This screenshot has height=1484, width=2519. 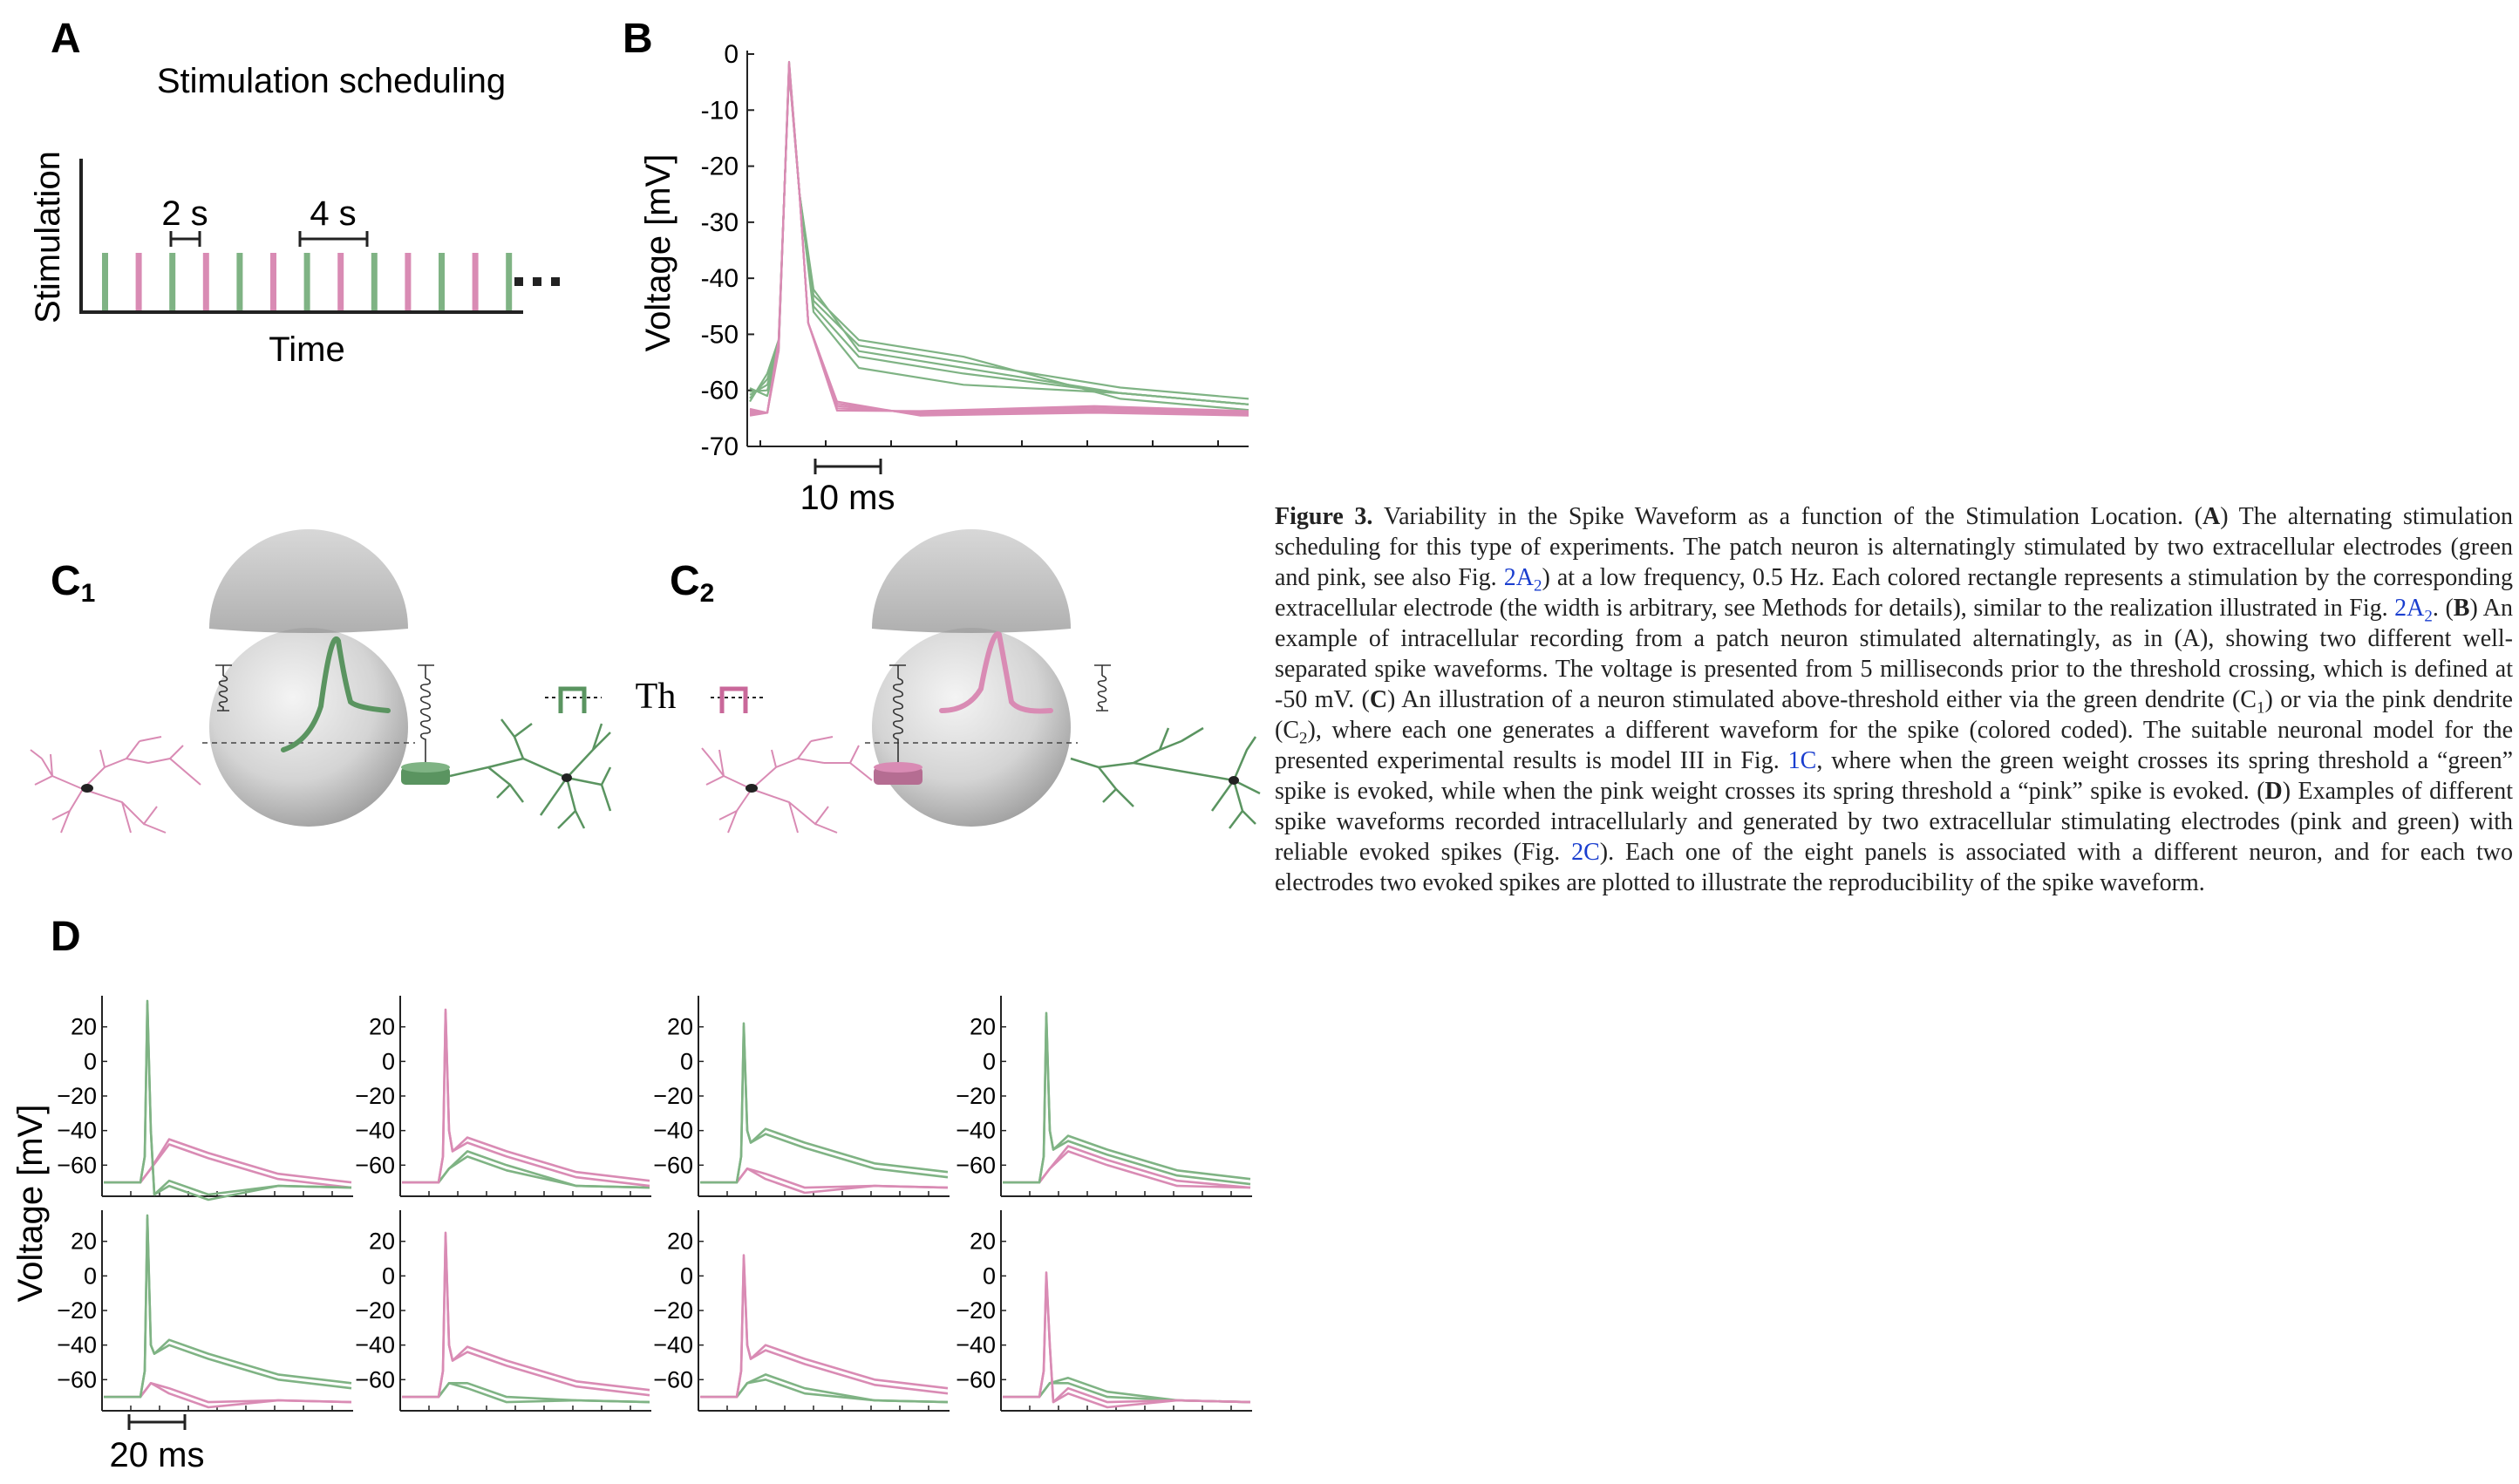 What do you see at coordinates (426, 715) in the screenshot?
I see `spring-right-c1` at bounding box center [426, 715].